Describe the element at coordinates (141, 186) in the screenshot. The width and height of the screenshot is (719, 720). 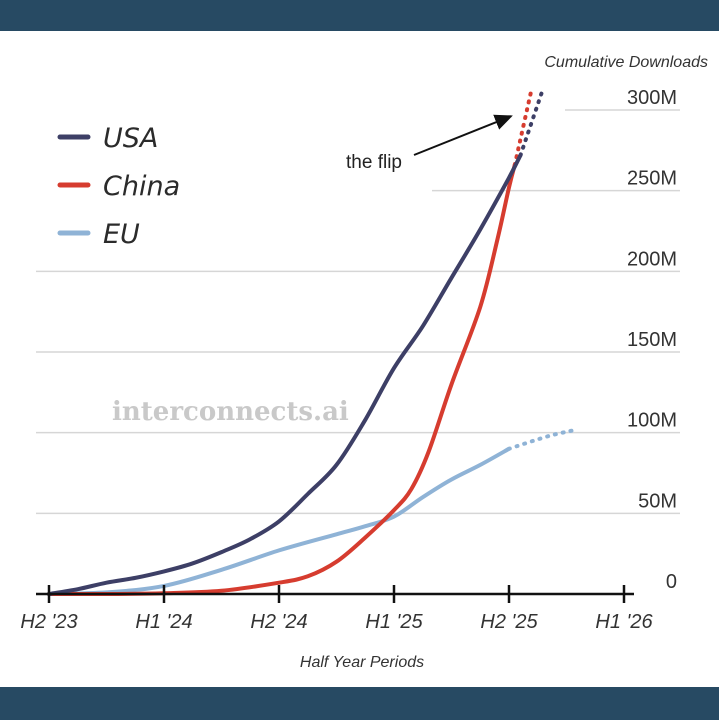
I see `legend-label-china: China` at that location.